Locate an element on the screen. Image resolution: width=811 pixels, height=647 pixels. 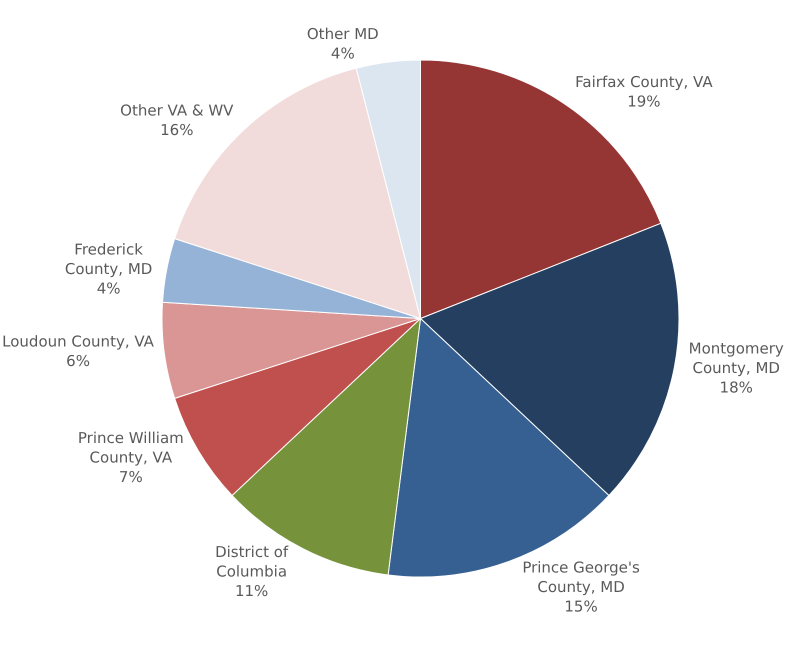
slice-label: Other MD is located at coordinates (342, 33).